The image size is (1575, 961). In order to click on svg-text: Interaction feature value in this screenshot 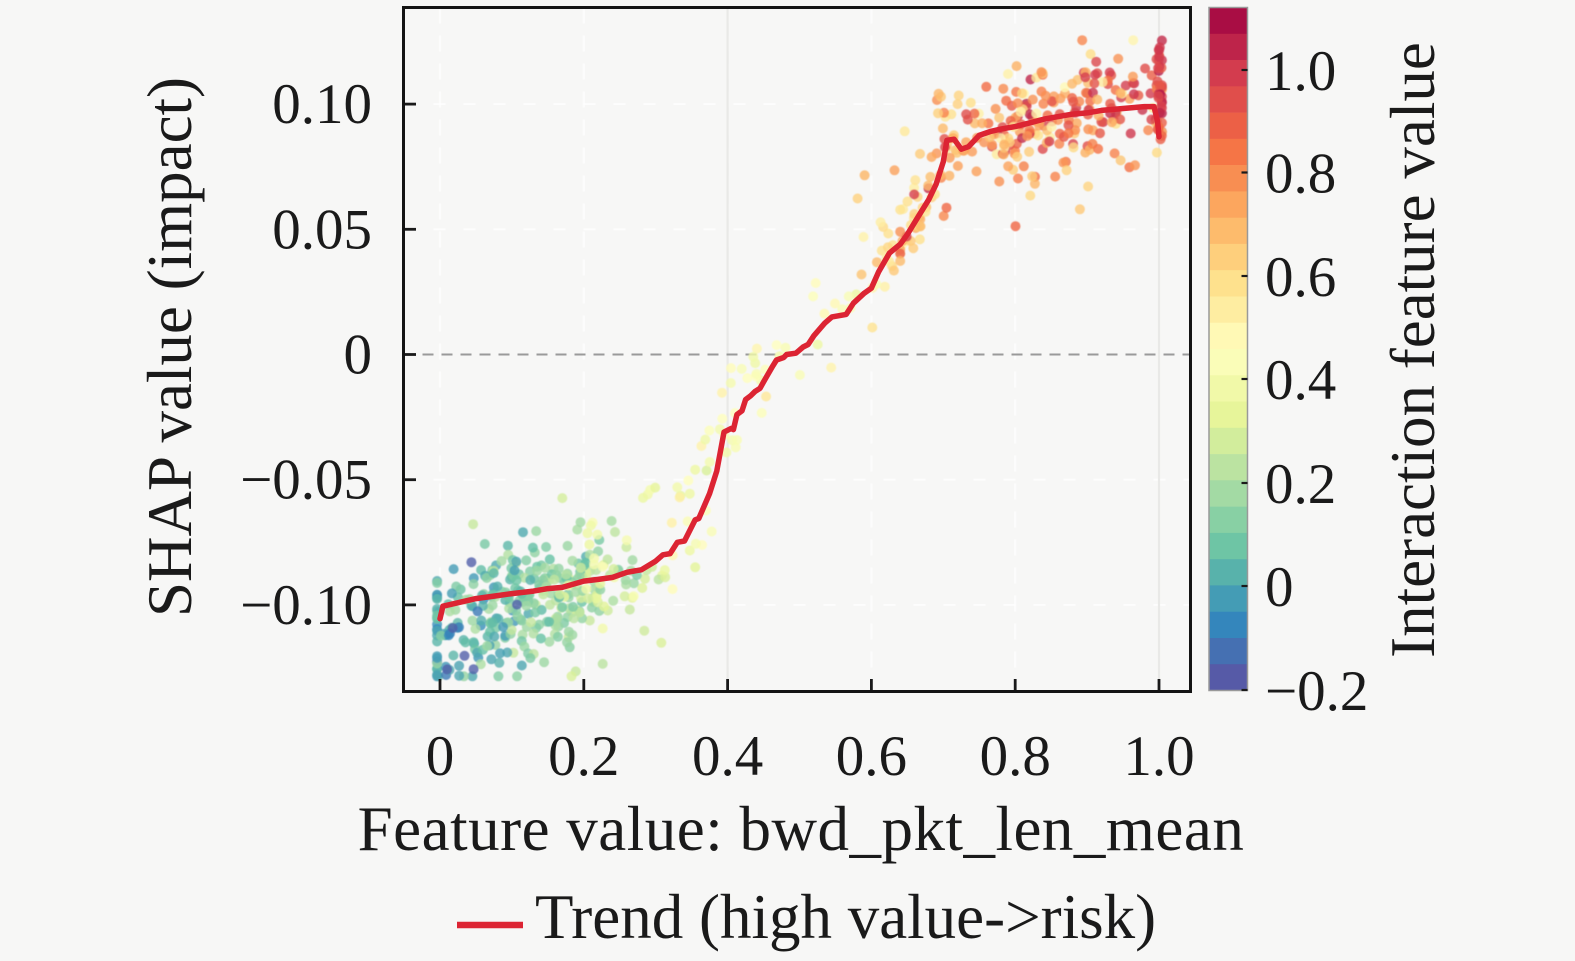, I will do `click(1413, 350)`.